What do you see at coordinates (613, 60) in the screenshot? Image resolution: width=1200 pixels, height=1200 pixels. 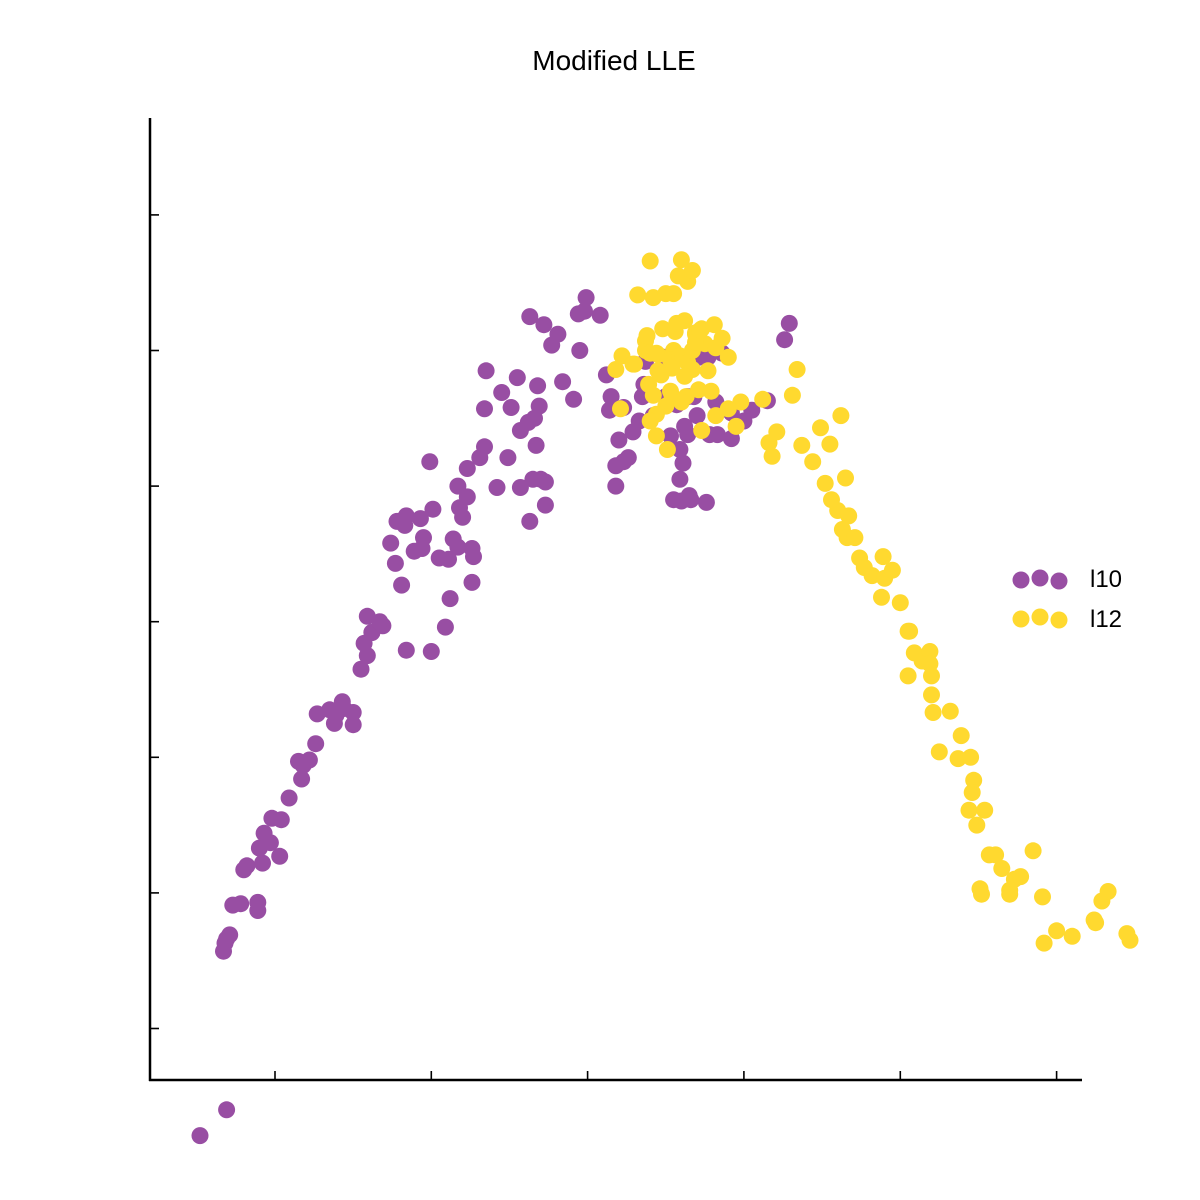 I see `chart-title: Modified LLE` at bounding box center [613, 60].